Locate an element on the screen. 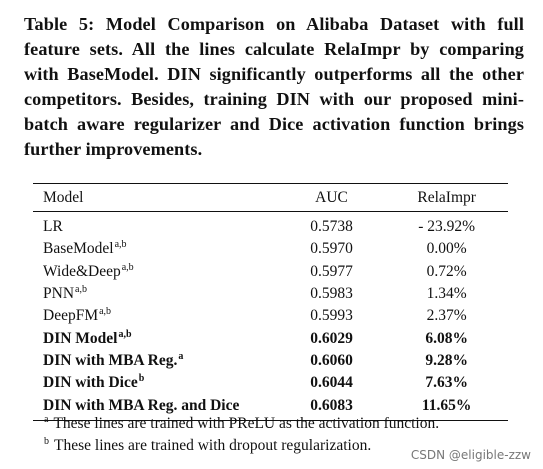 This screenshot has height=469, width=543. cell-relaimpr: 2.37% is located at coordinates (446, 316).